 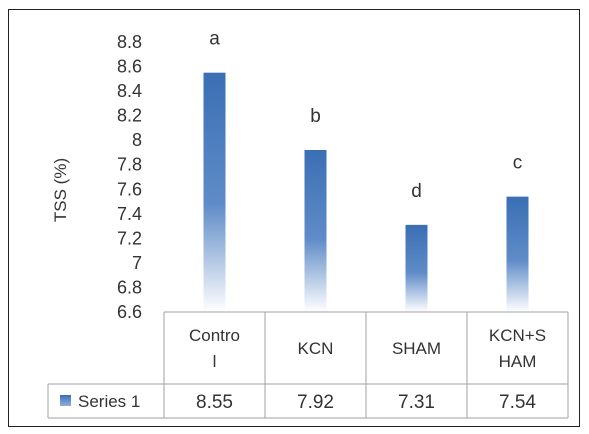 I want to click on y-tick-label: 8, so click(x=137, y=140).